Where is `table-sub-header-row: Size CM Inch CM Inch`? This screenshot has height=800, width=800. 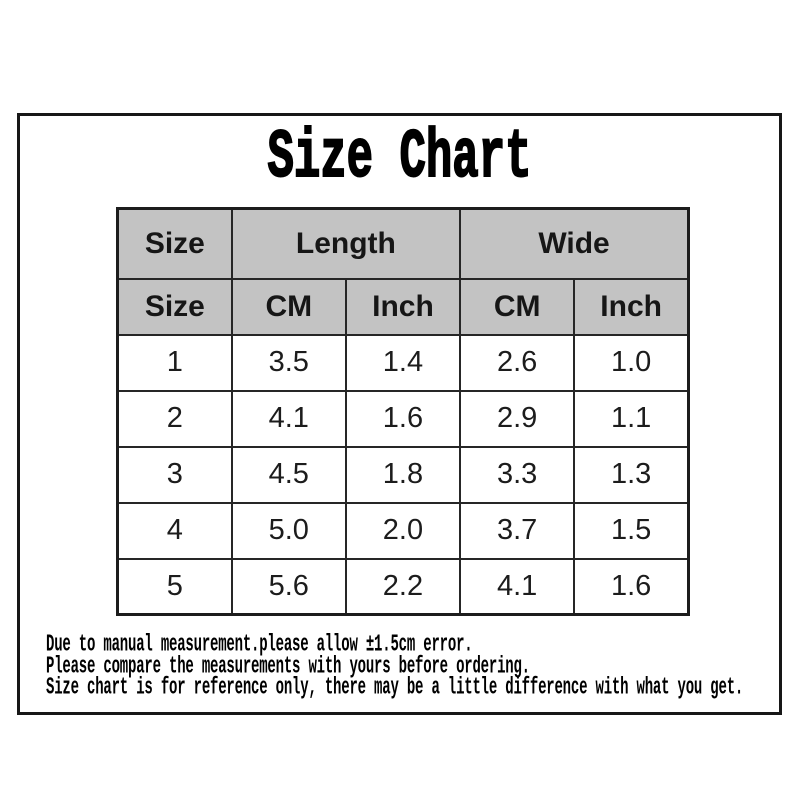 table-sub-header-row: Size CM Inch CM Inch is located at coordinates (403, 306).